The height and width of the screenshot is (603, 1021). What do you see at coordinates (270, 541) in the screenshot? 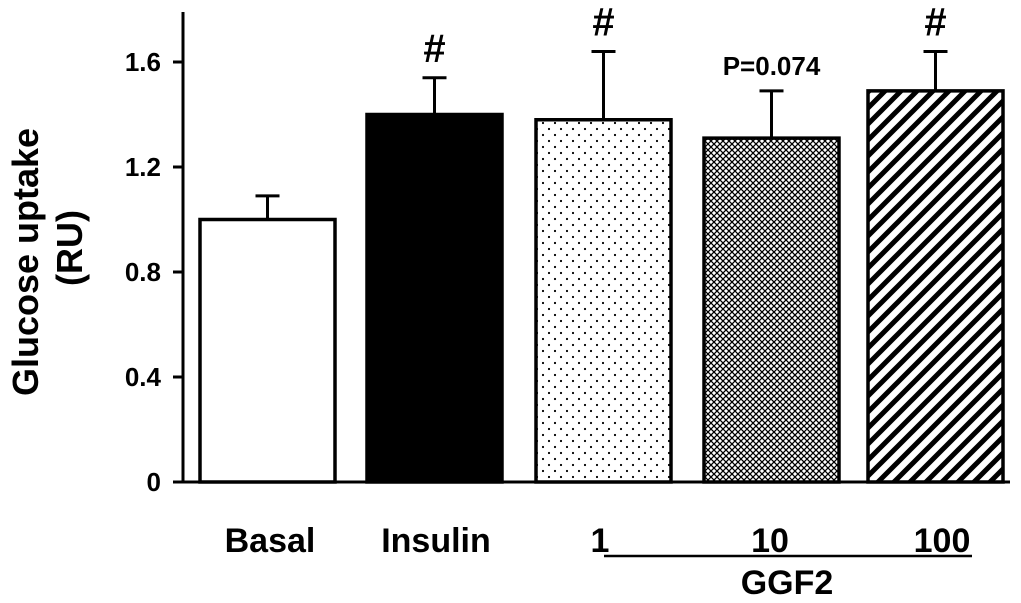
I see `x-tick-label: Basal` at bounding box center [270, 541].